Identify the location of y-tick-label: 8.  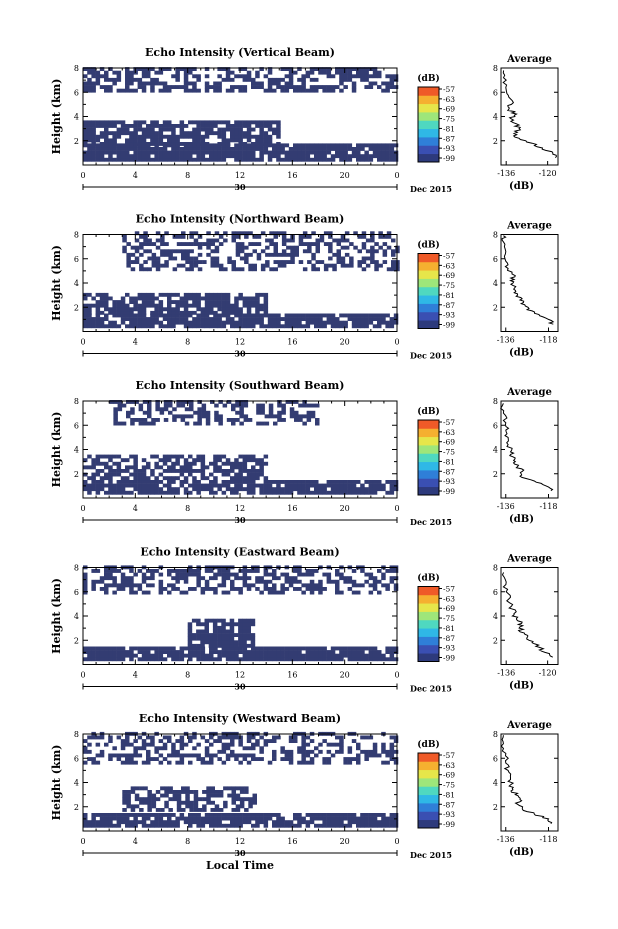
(76, 235).